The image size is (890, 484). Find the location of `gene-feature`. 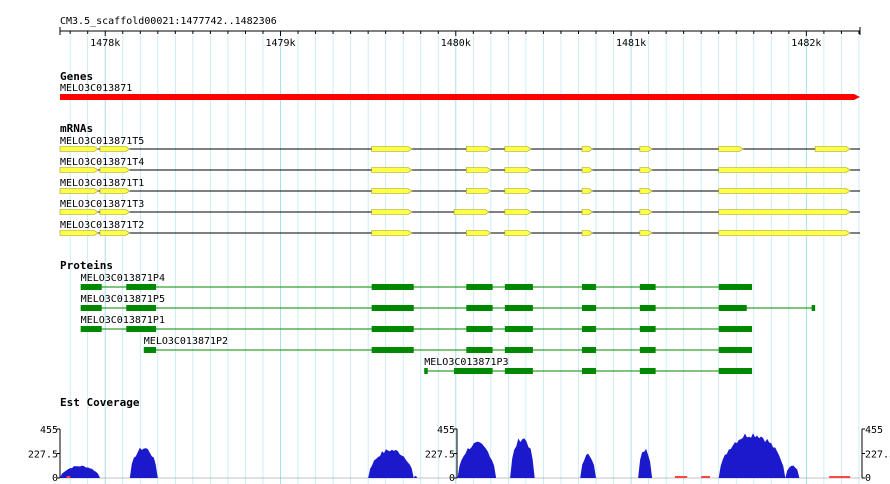

gene-feature is located at coordinates (460, 97).